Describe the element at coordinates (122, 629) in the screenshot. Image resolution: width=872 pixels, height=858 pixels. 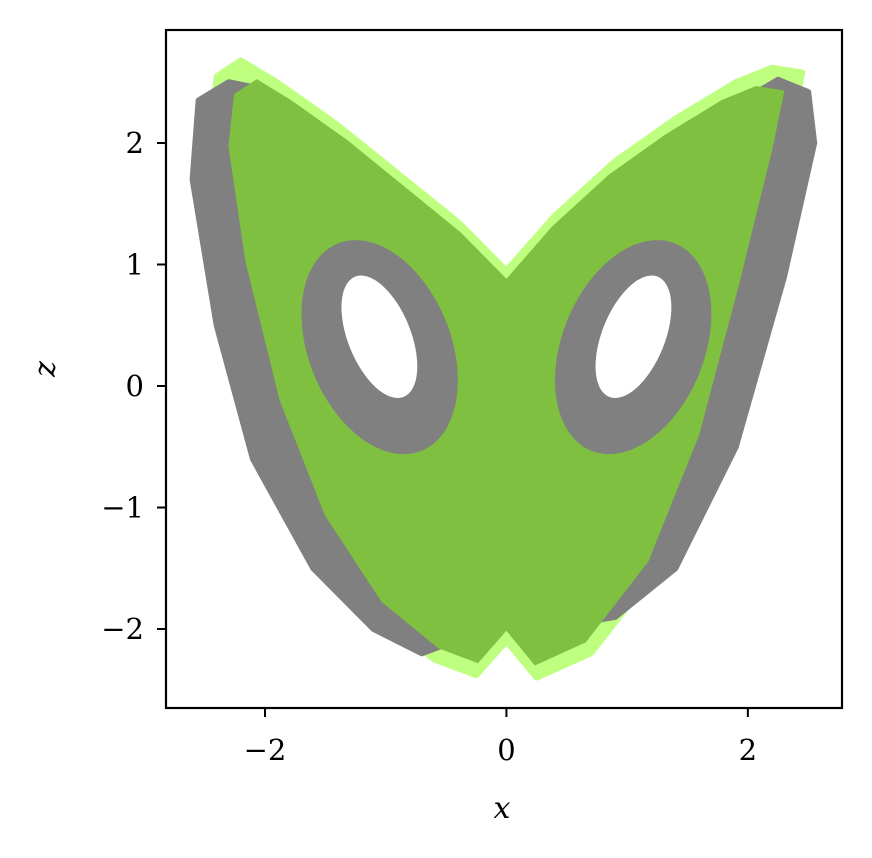
I see `y-tick-label: −2` at that location.